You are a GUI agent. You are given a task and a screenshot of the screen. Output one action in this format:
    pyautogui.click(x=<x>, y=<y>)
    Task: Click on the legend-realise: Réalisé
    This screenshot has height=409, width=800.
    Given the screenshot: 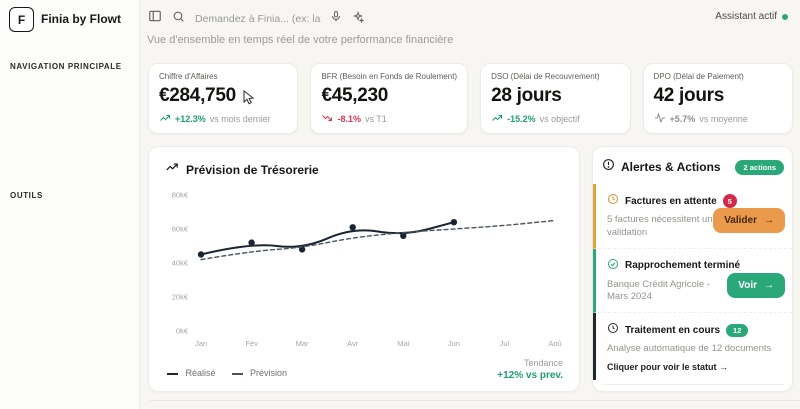 What is the action you would take?
    pyautogui.click(x=191, y=373)
    